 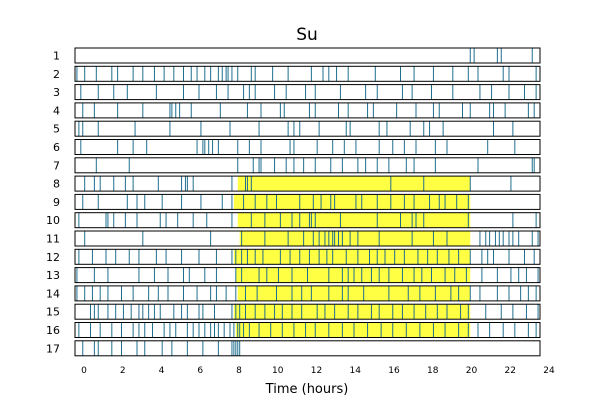 What do you see at coordinates (56, 56) in the screenshot?
I see `row-label: 1` at bounding box center [56, 56].